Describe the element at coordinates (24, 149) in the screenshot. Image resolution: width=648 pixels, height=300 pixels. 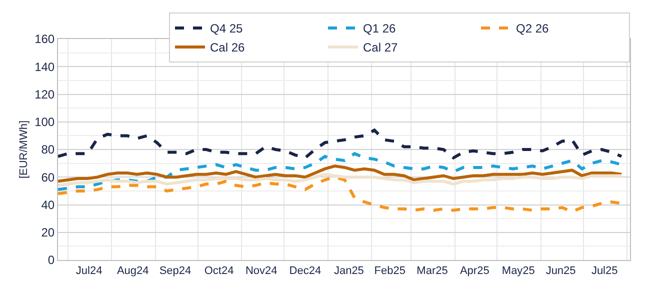
I see `y-axis-title: [EUR/MWh]` at that location.